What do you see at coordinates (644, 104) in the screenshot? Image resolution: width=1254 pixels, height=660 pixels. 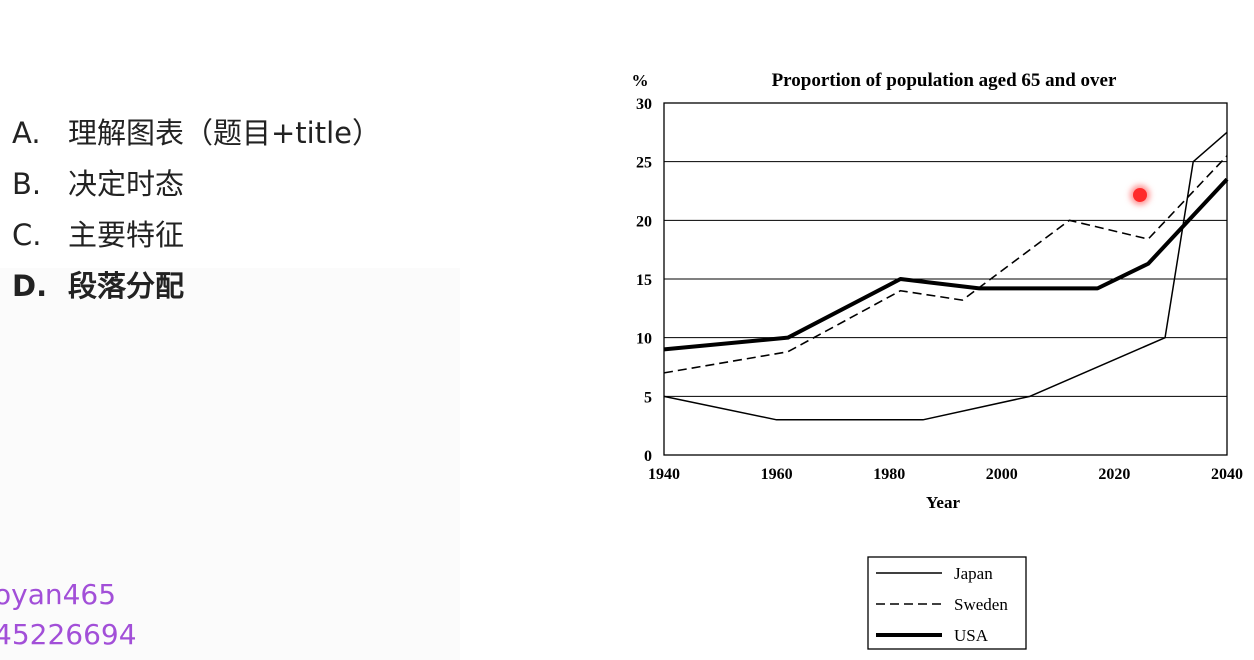 I see `y-tick-label: 30` at bounding box center [644, 104].